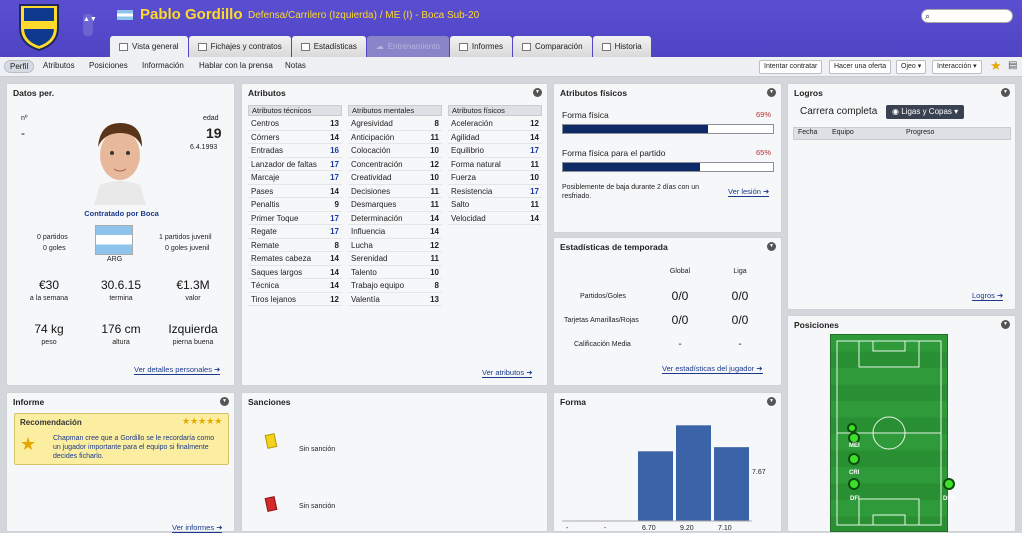  I want to click on attribute-name: Valentía, so click(365, 299).